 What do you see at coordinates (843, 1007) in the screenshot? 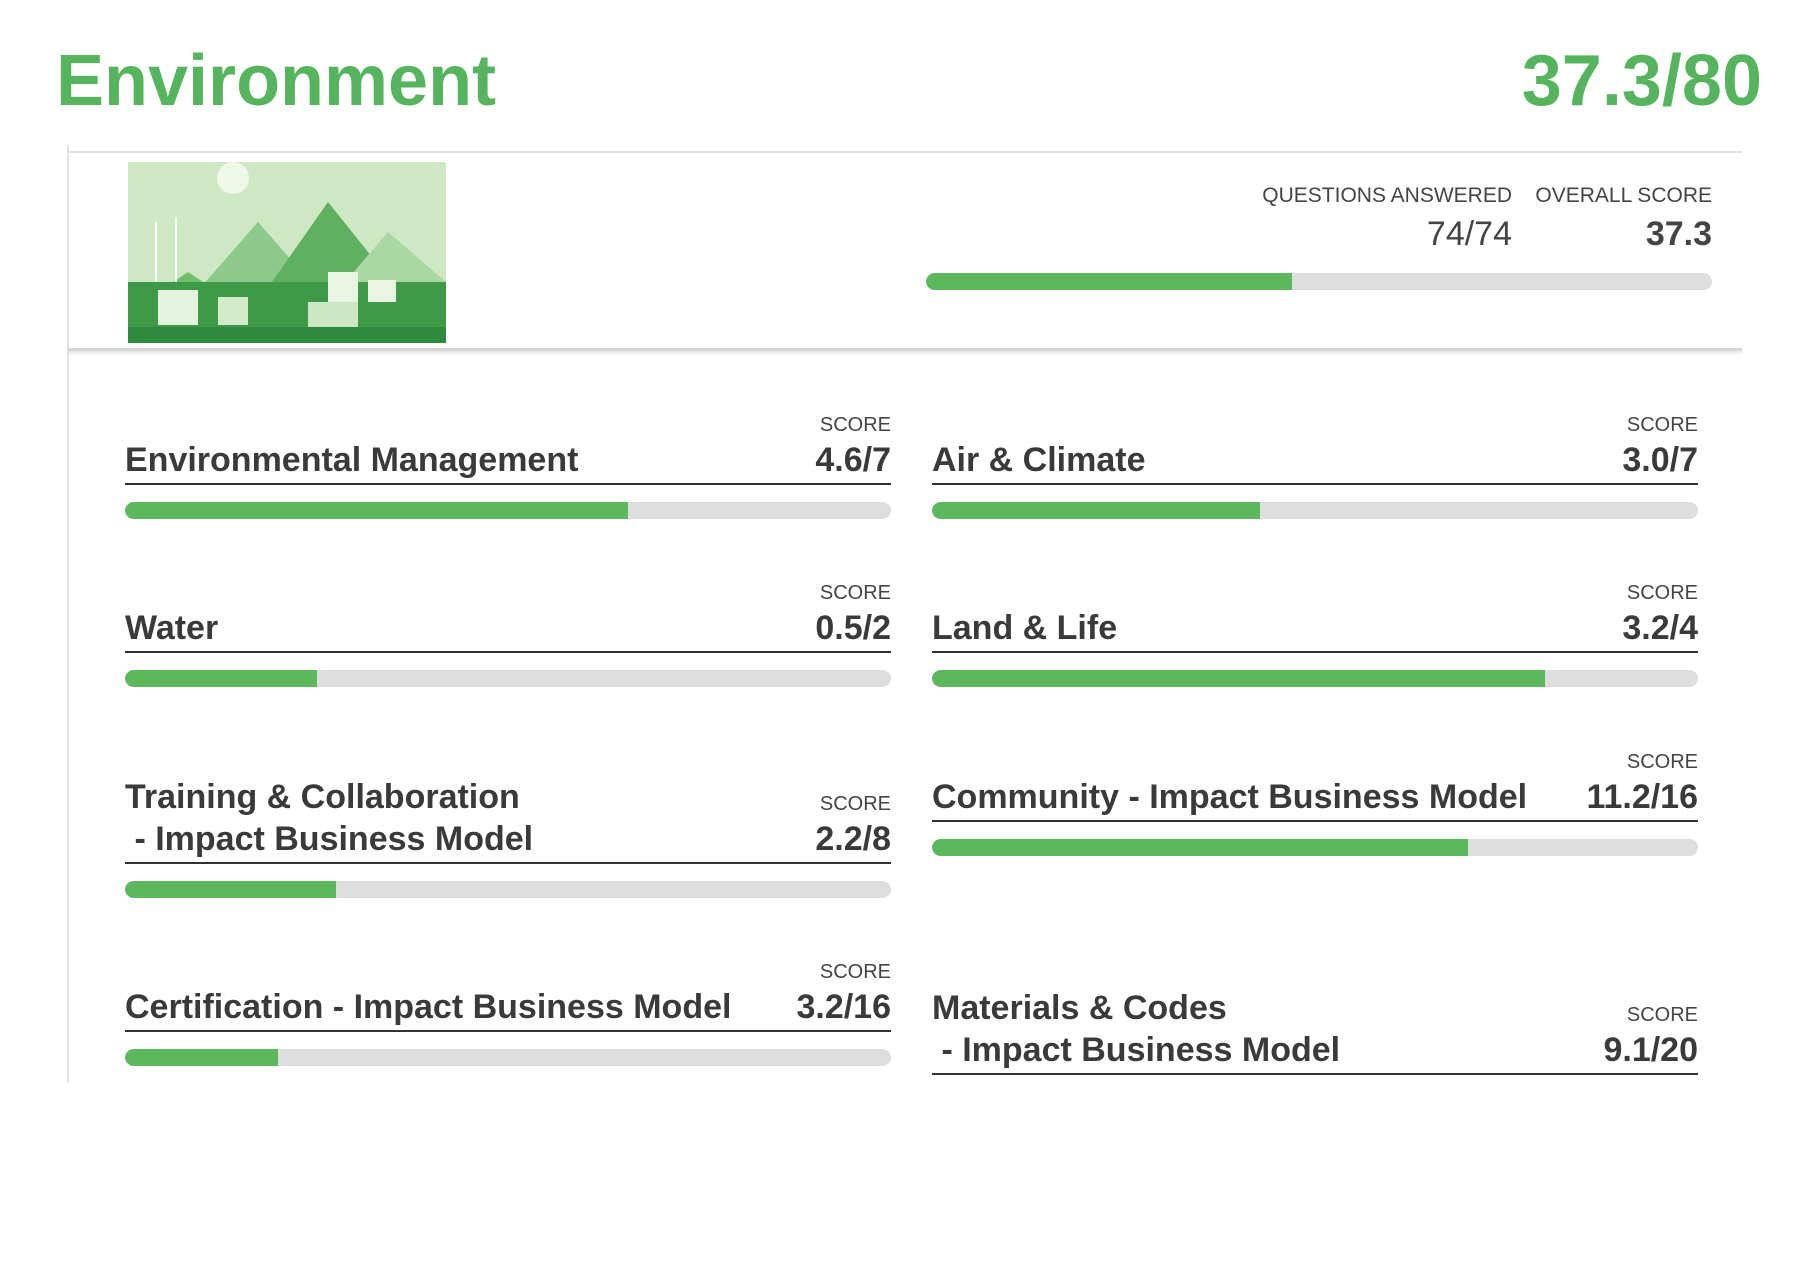
I see `score-value: 3.2/16` at bounding box center [843, 1007].